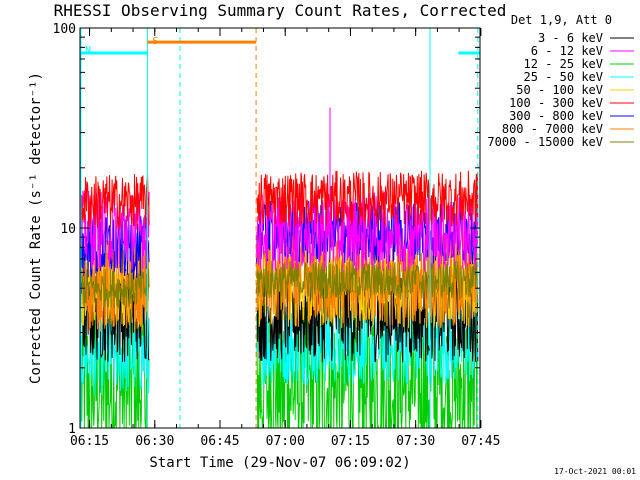 The height and width of the screenshot is (480, 640). Describe the element at coordinates (219, 441) in the screenshot. I see `x-tick-label: 06:45` at that location.